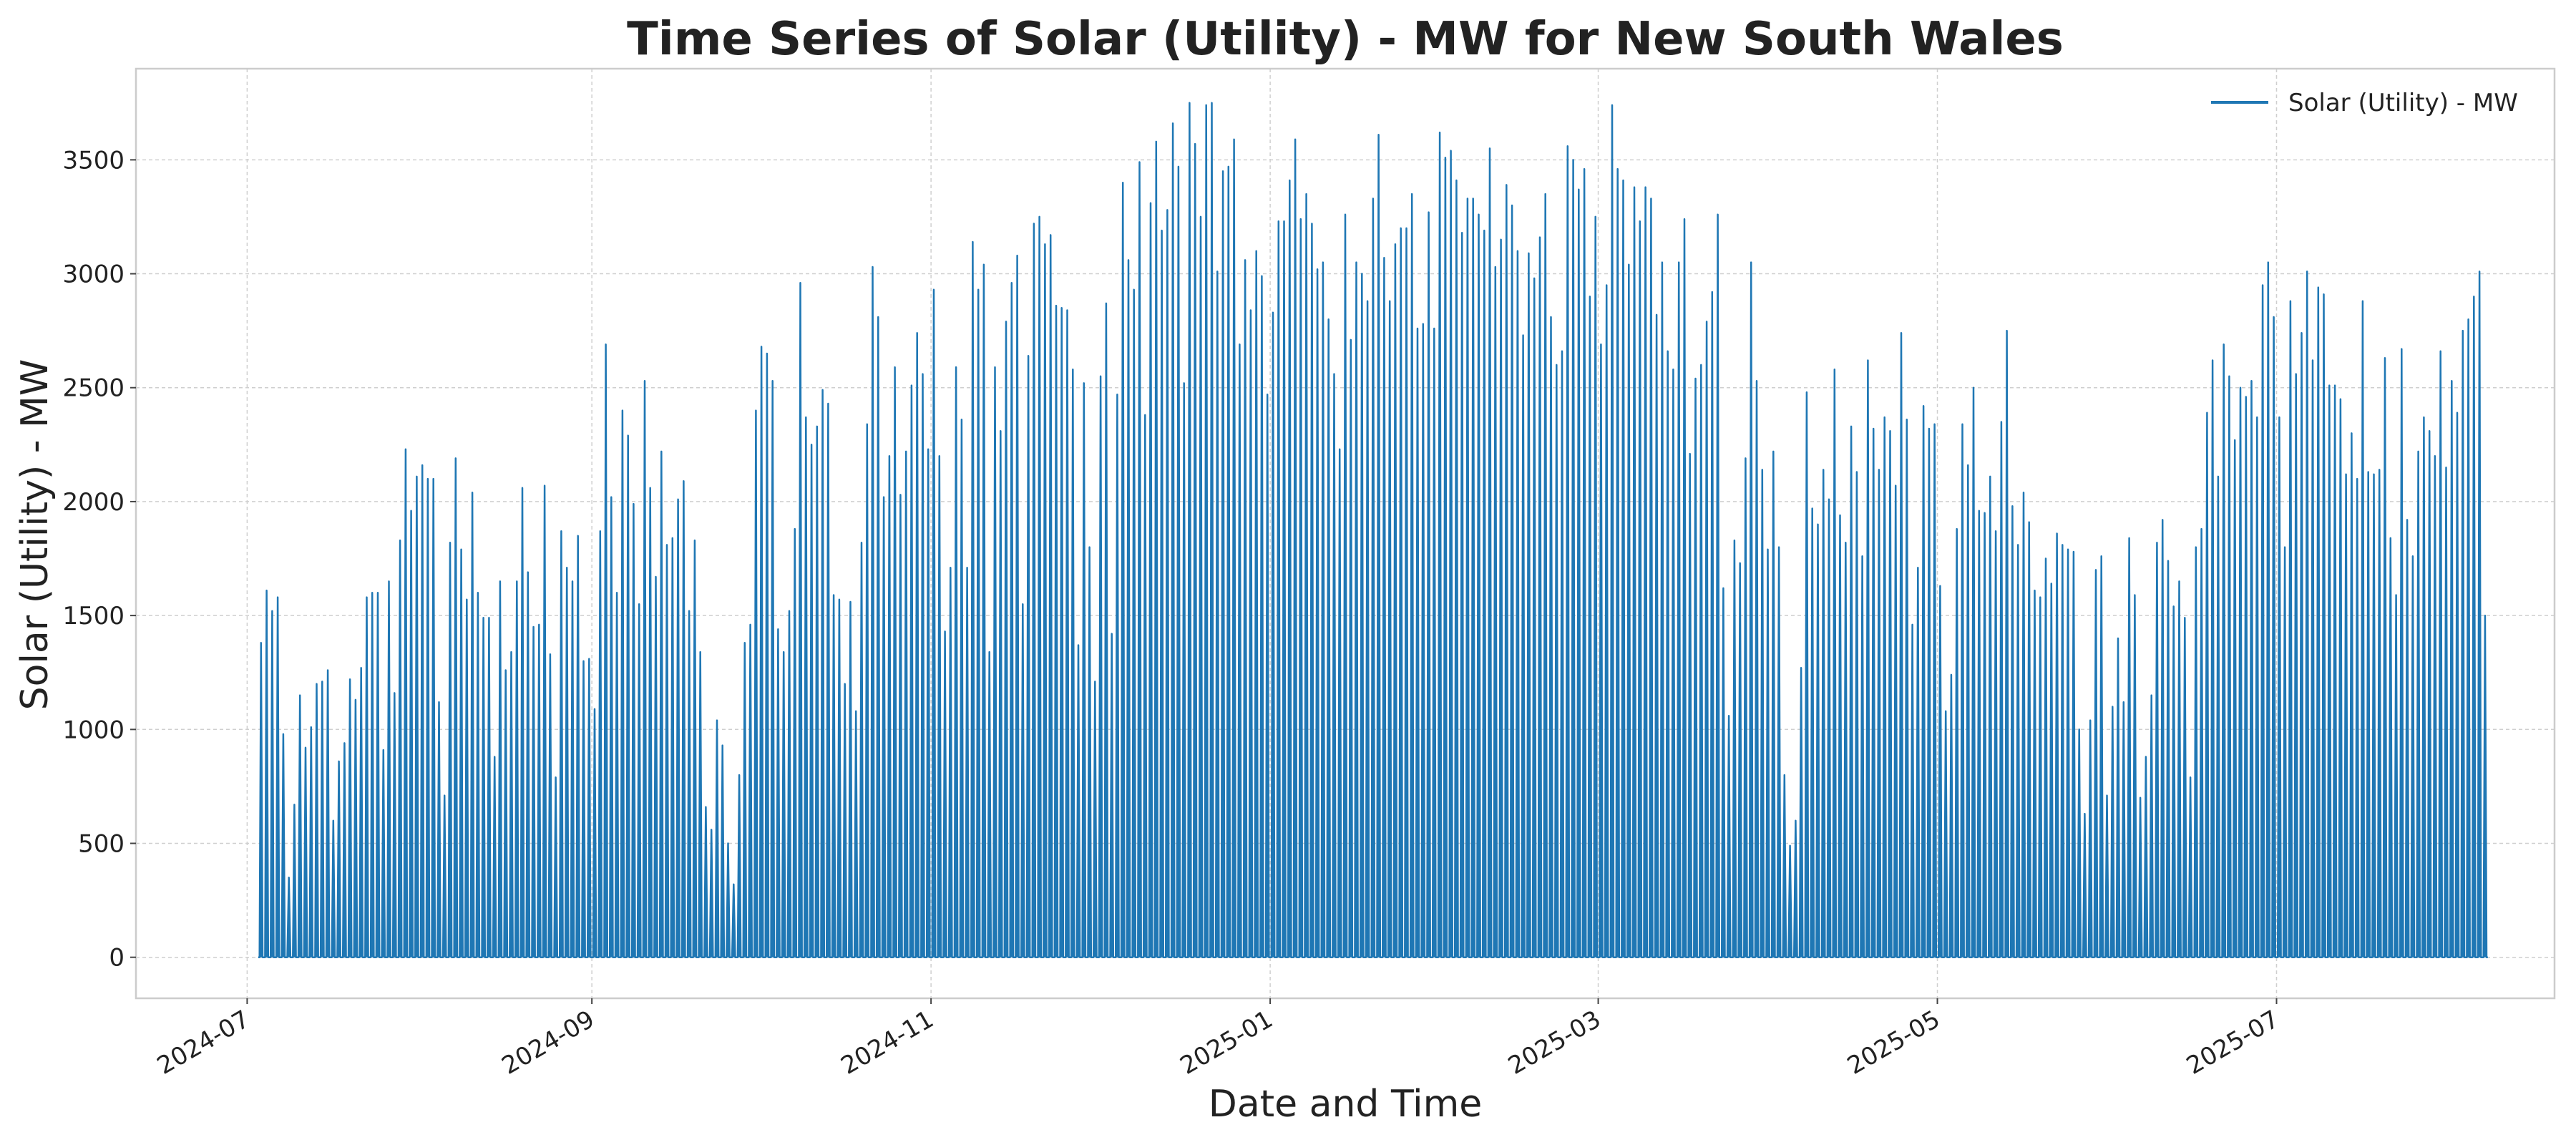  What do you see at coordinates (1227, 1043) in the screenshot?
I see `x-tick-label: 2025-01` at bounding box center [1227, 1043].